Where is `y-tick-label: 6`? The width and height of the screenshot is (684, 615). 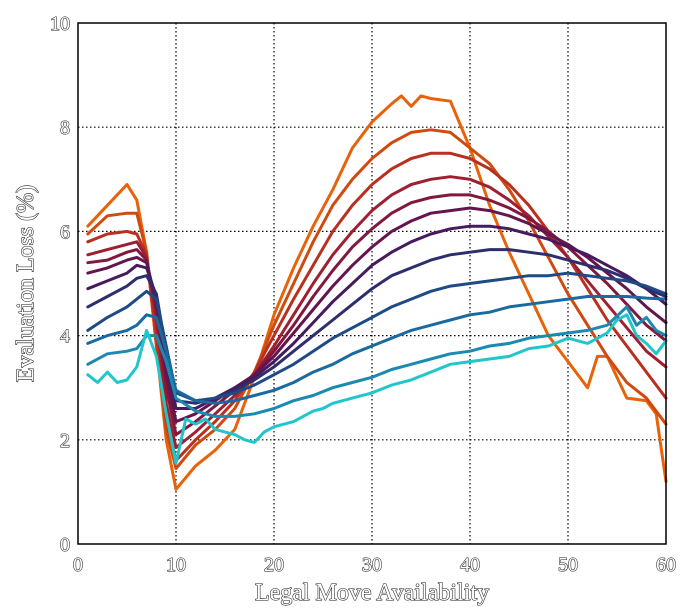
y-tick-label: 6 is located at coordinates (65, 232).